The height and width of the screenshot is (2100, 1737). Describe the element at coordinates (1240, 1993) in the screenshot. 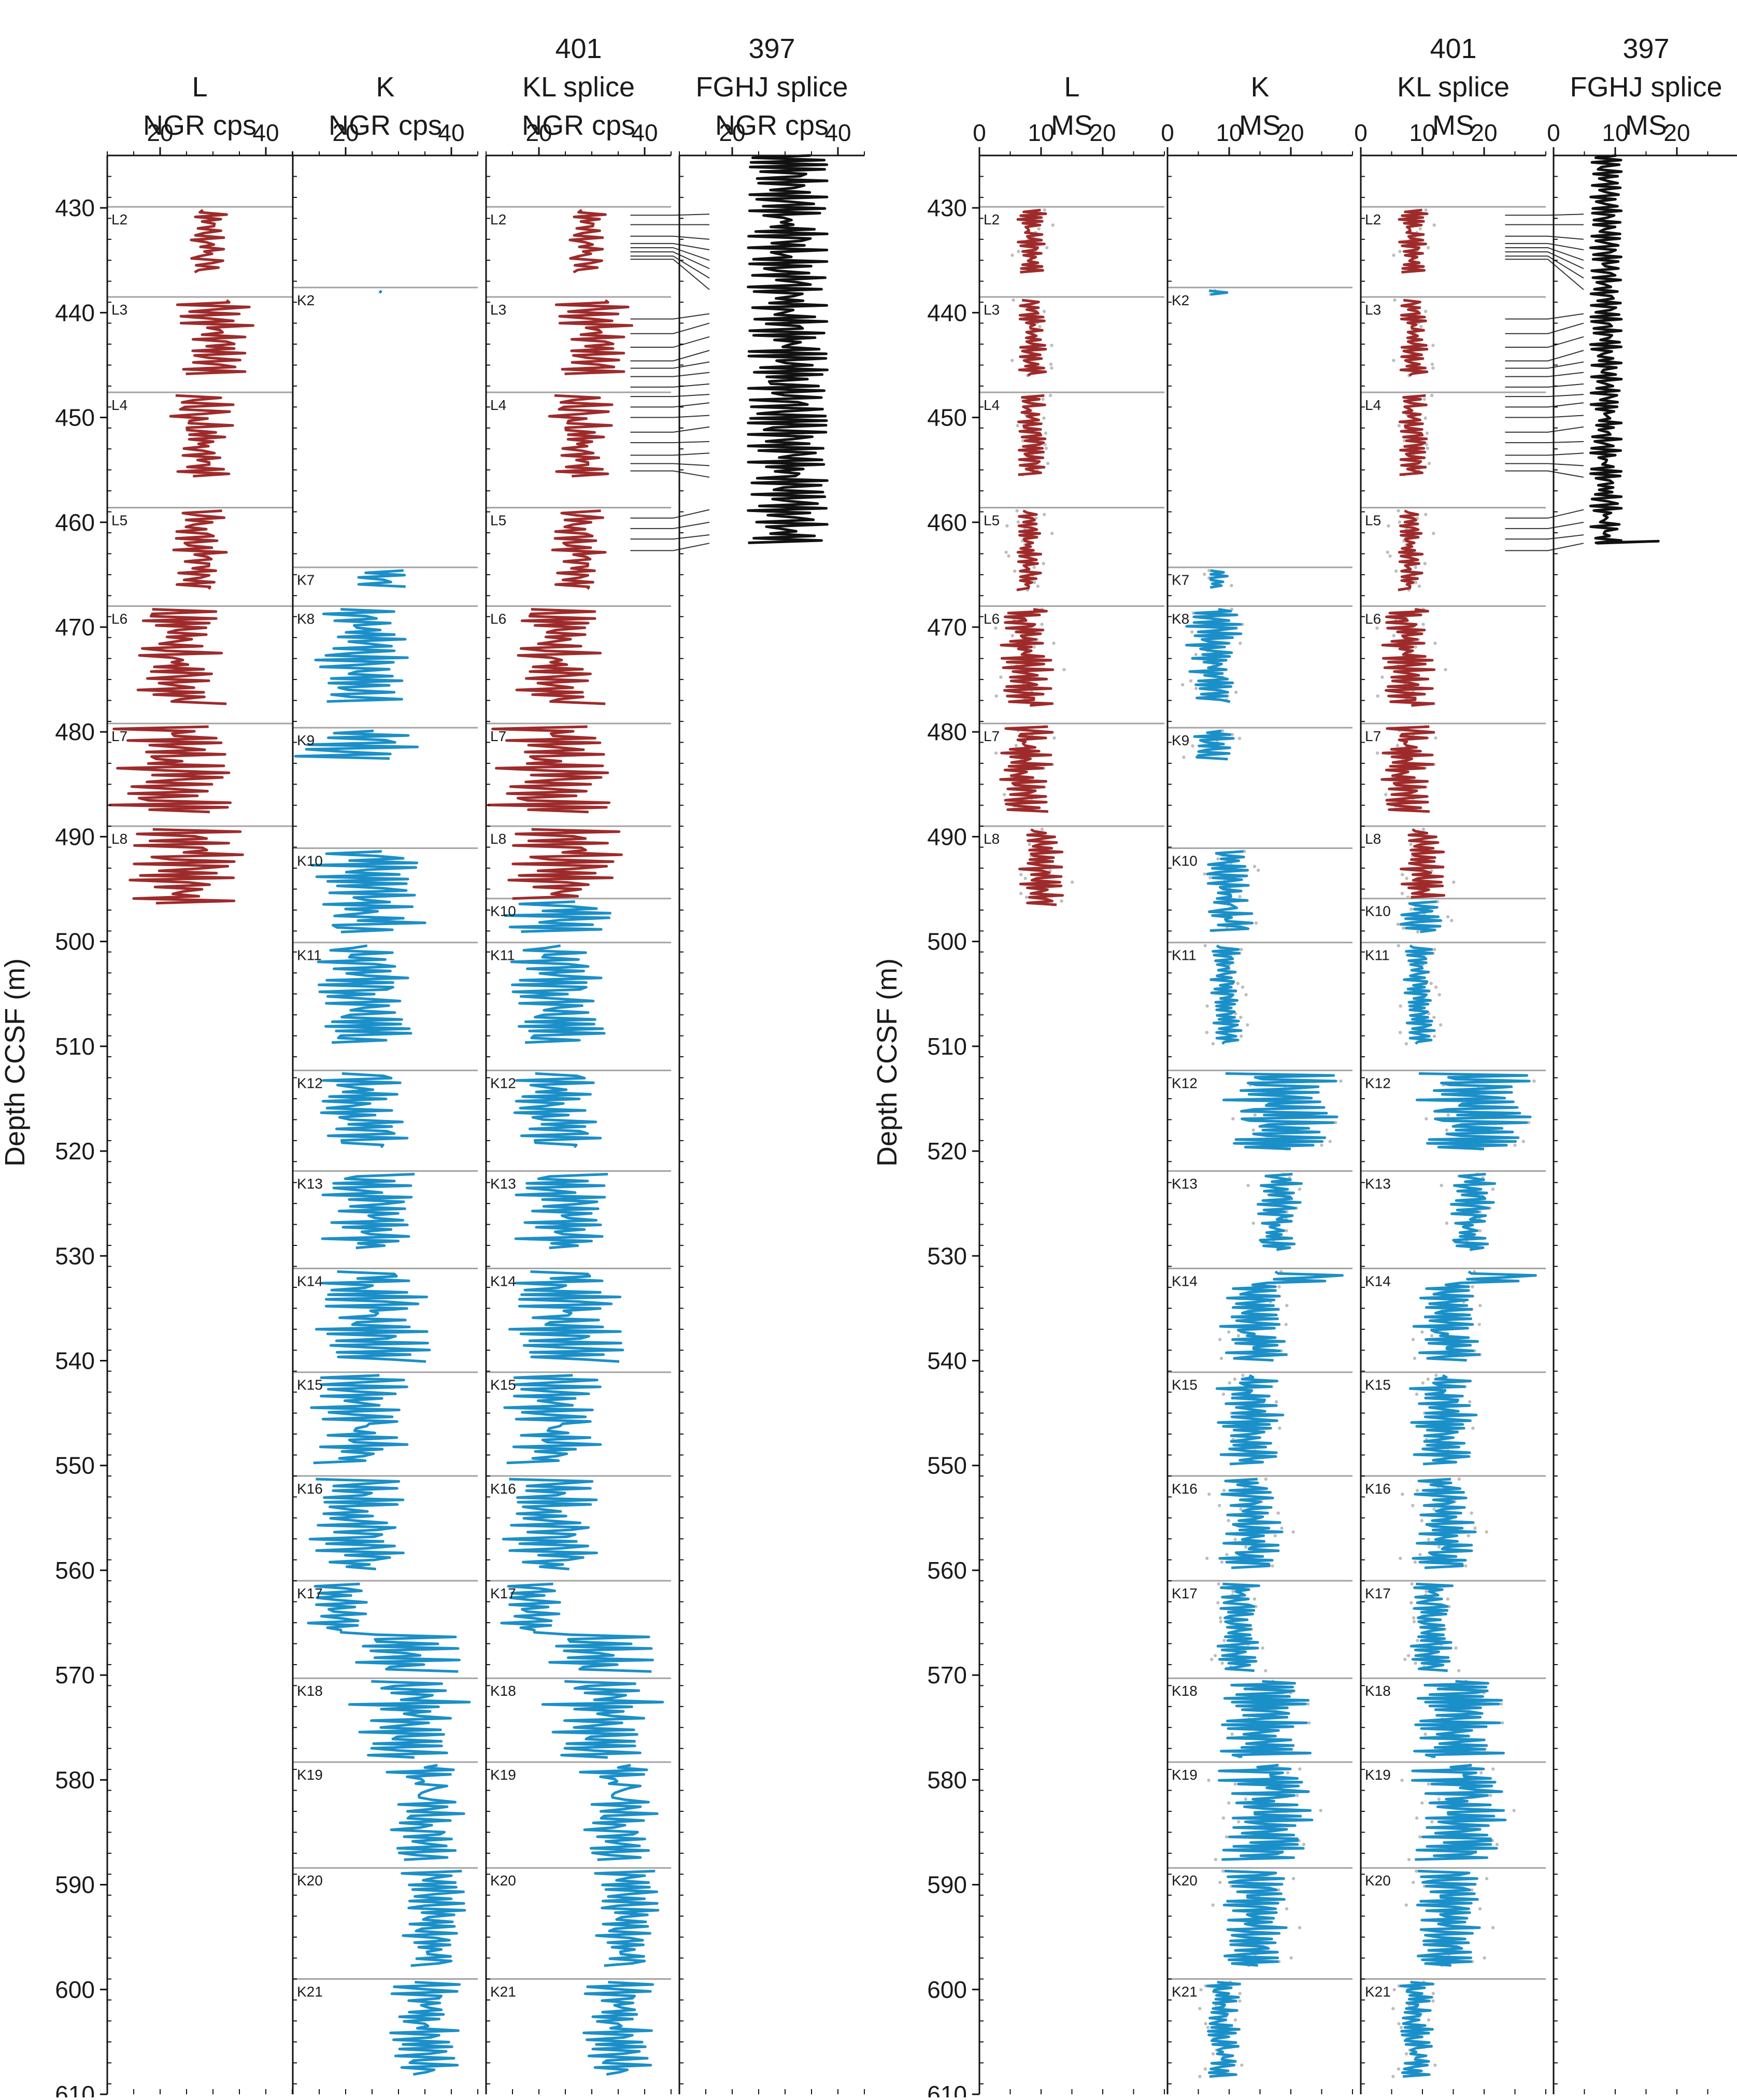

I see `raw-point-ms-K-K21` at that location.